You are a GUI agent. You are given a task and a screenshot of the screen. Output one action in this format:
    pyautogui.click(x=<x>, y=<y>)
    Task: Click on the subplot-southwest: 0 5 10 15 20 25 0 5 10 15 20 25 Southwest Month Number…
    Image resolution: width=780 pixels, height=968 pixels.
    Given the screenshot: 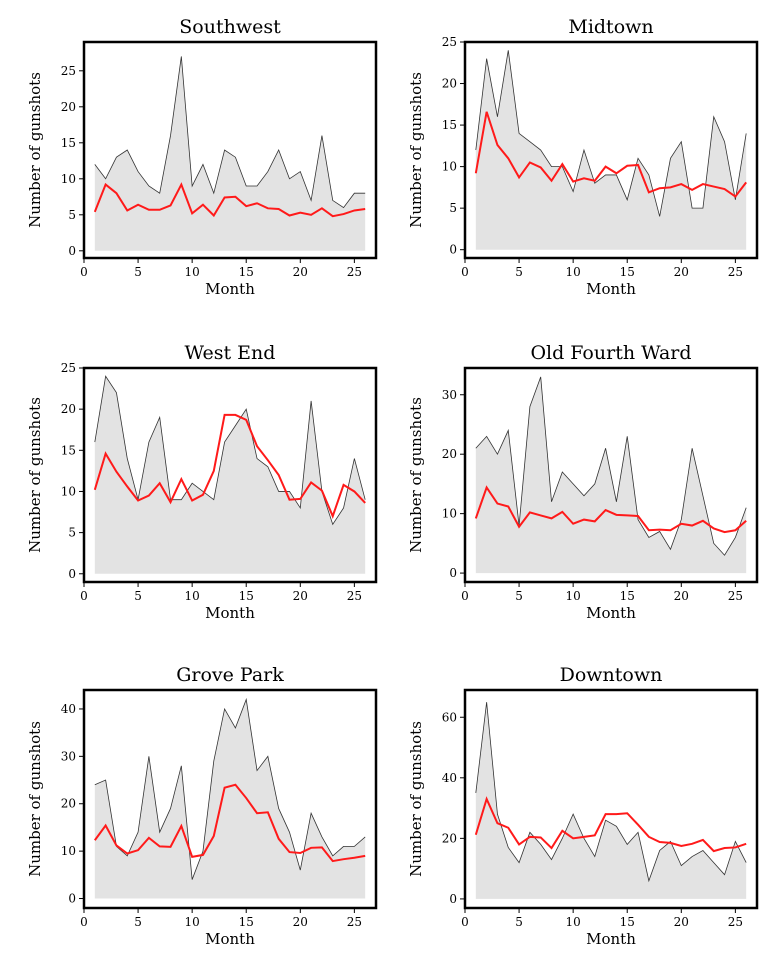 What is the action you would take?
    pyautogui.click(x=202, y=157)
    